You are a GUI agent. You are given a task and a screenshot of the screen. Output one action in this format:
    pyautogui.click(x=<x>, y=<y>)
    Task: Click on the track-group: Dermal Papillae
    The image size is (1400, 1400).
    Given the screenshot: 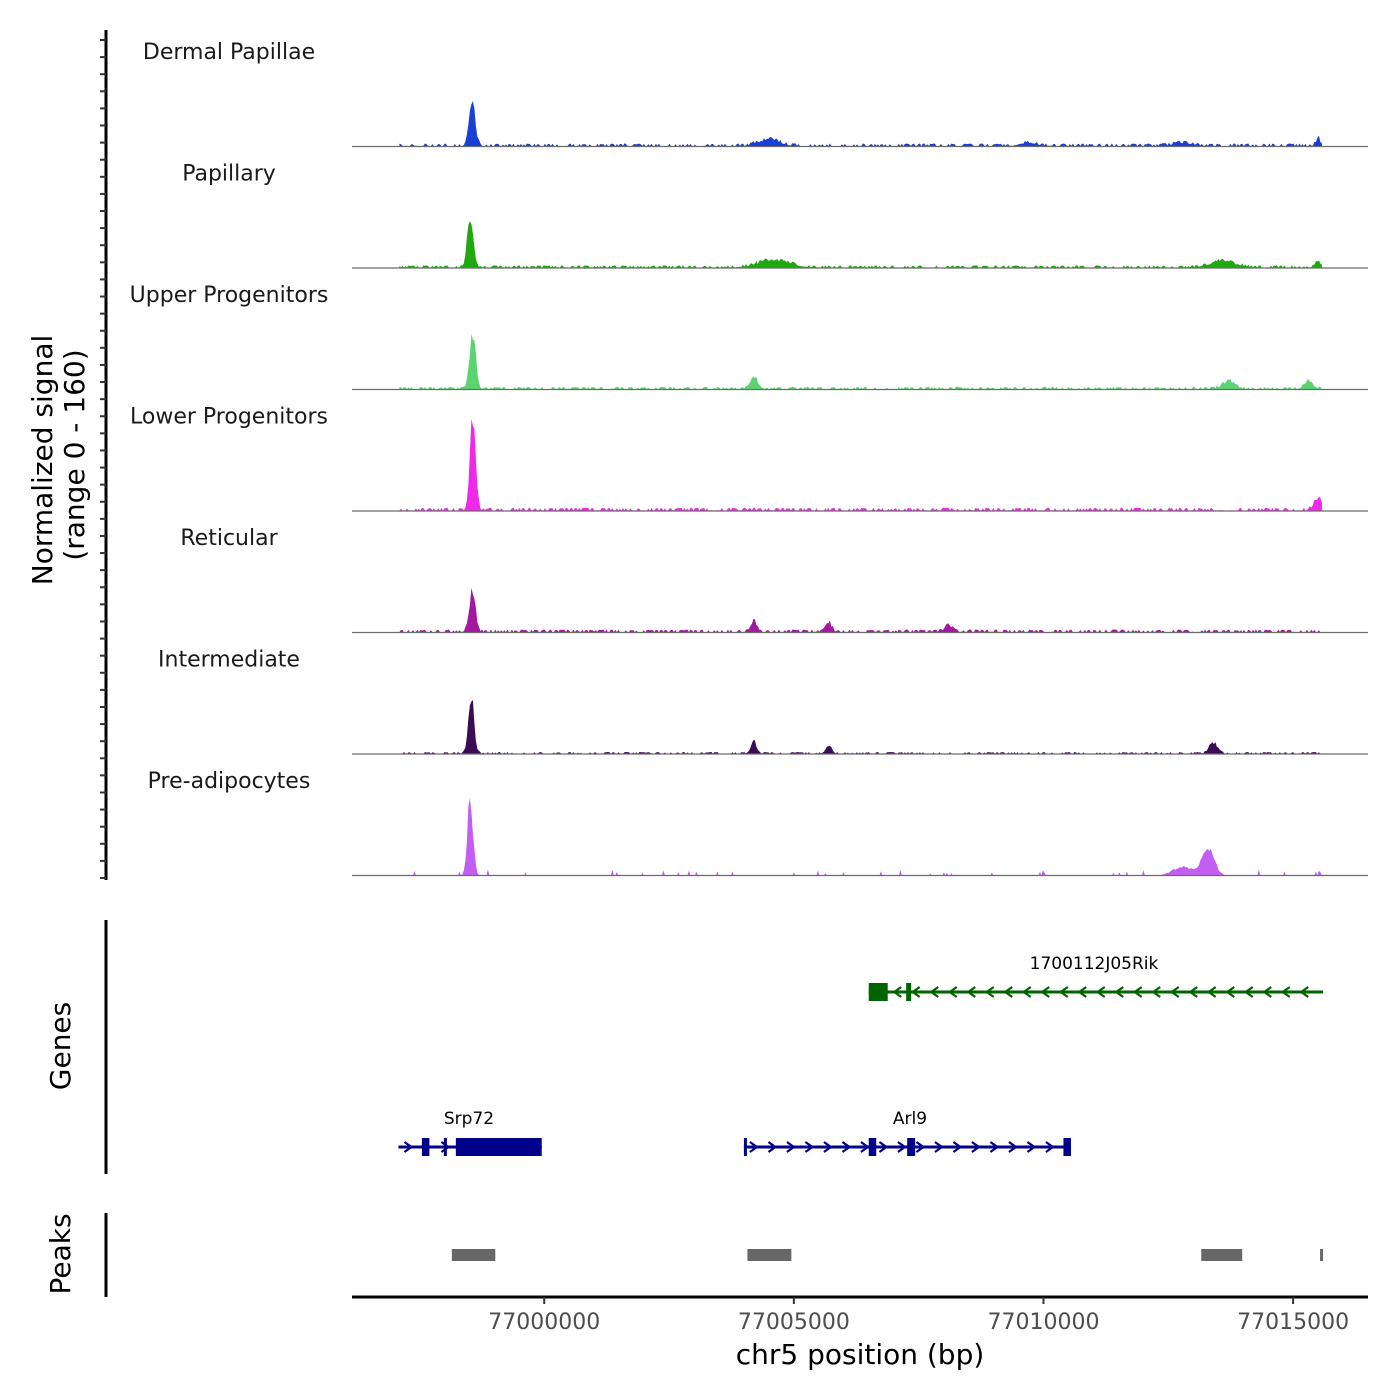 What is the action you would take?
    pyautogui.click(x=755, y=94)
    